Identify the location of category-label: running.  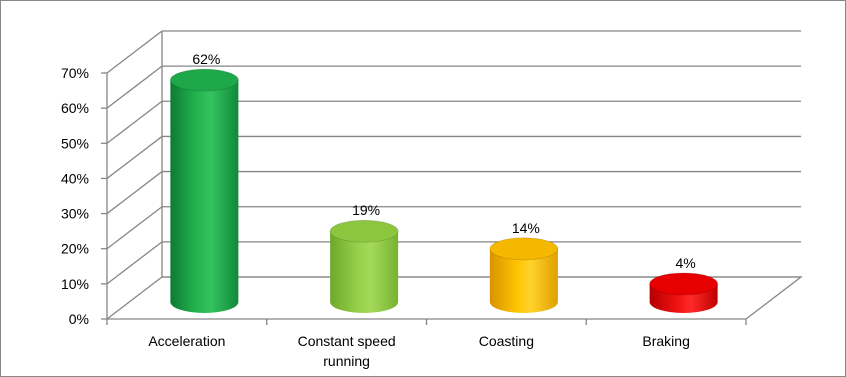
(346, 361).